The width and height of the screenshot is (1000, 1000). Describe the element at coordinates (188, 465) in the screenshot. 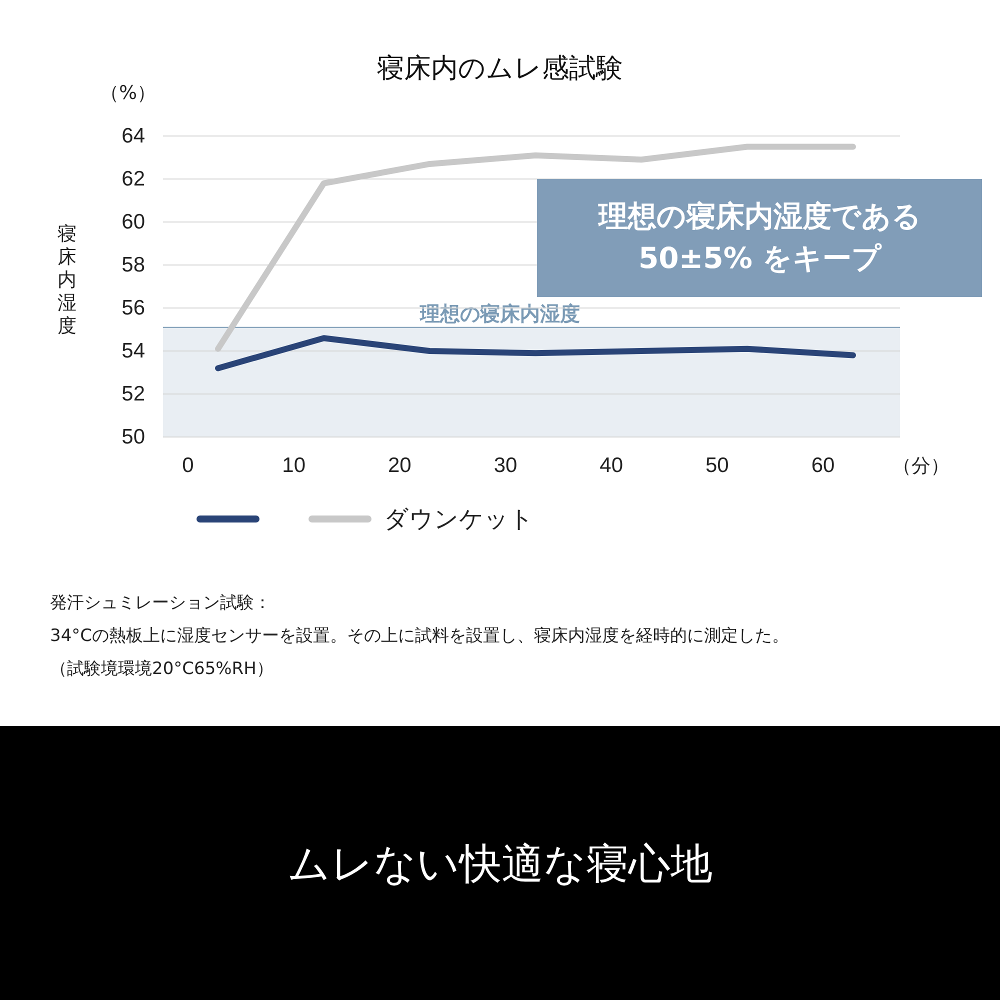

I see `x-tick-label: 0` at that location.